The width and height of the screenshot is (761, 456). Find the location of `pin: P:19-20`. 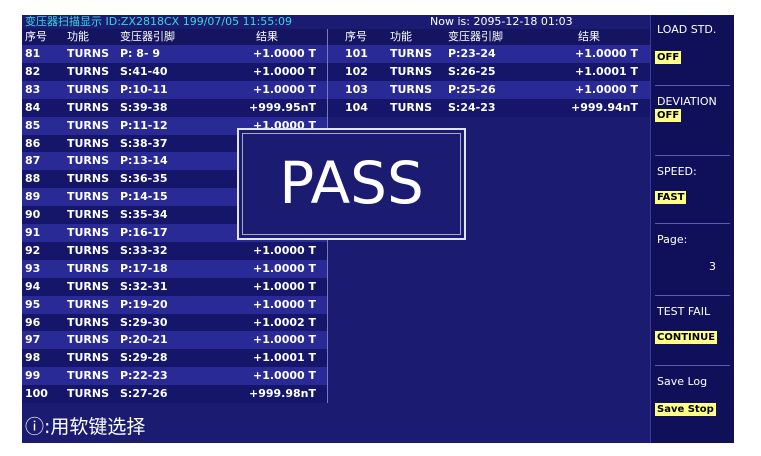

pin: P:19-20 is located at coordinates (144, 304).